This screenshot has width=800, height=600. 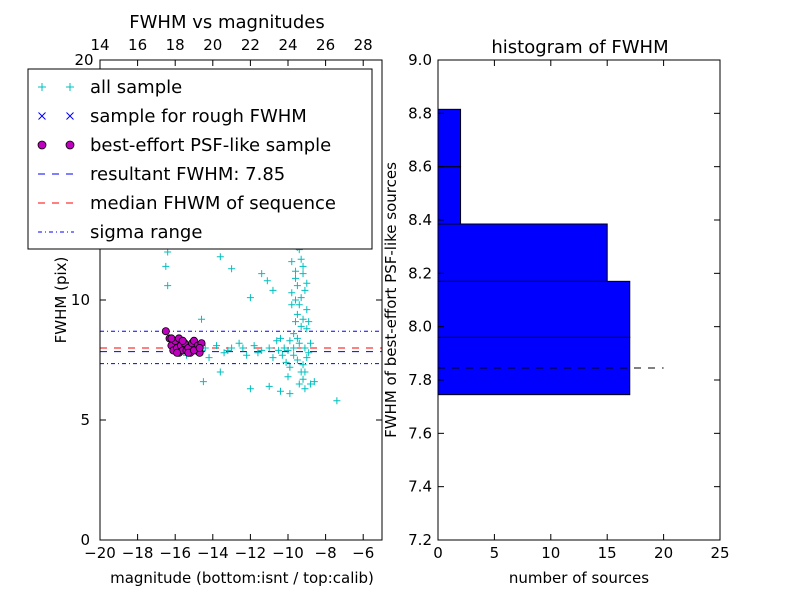 I want to click on top-tick-label: 16, so click(x=137, y=45).